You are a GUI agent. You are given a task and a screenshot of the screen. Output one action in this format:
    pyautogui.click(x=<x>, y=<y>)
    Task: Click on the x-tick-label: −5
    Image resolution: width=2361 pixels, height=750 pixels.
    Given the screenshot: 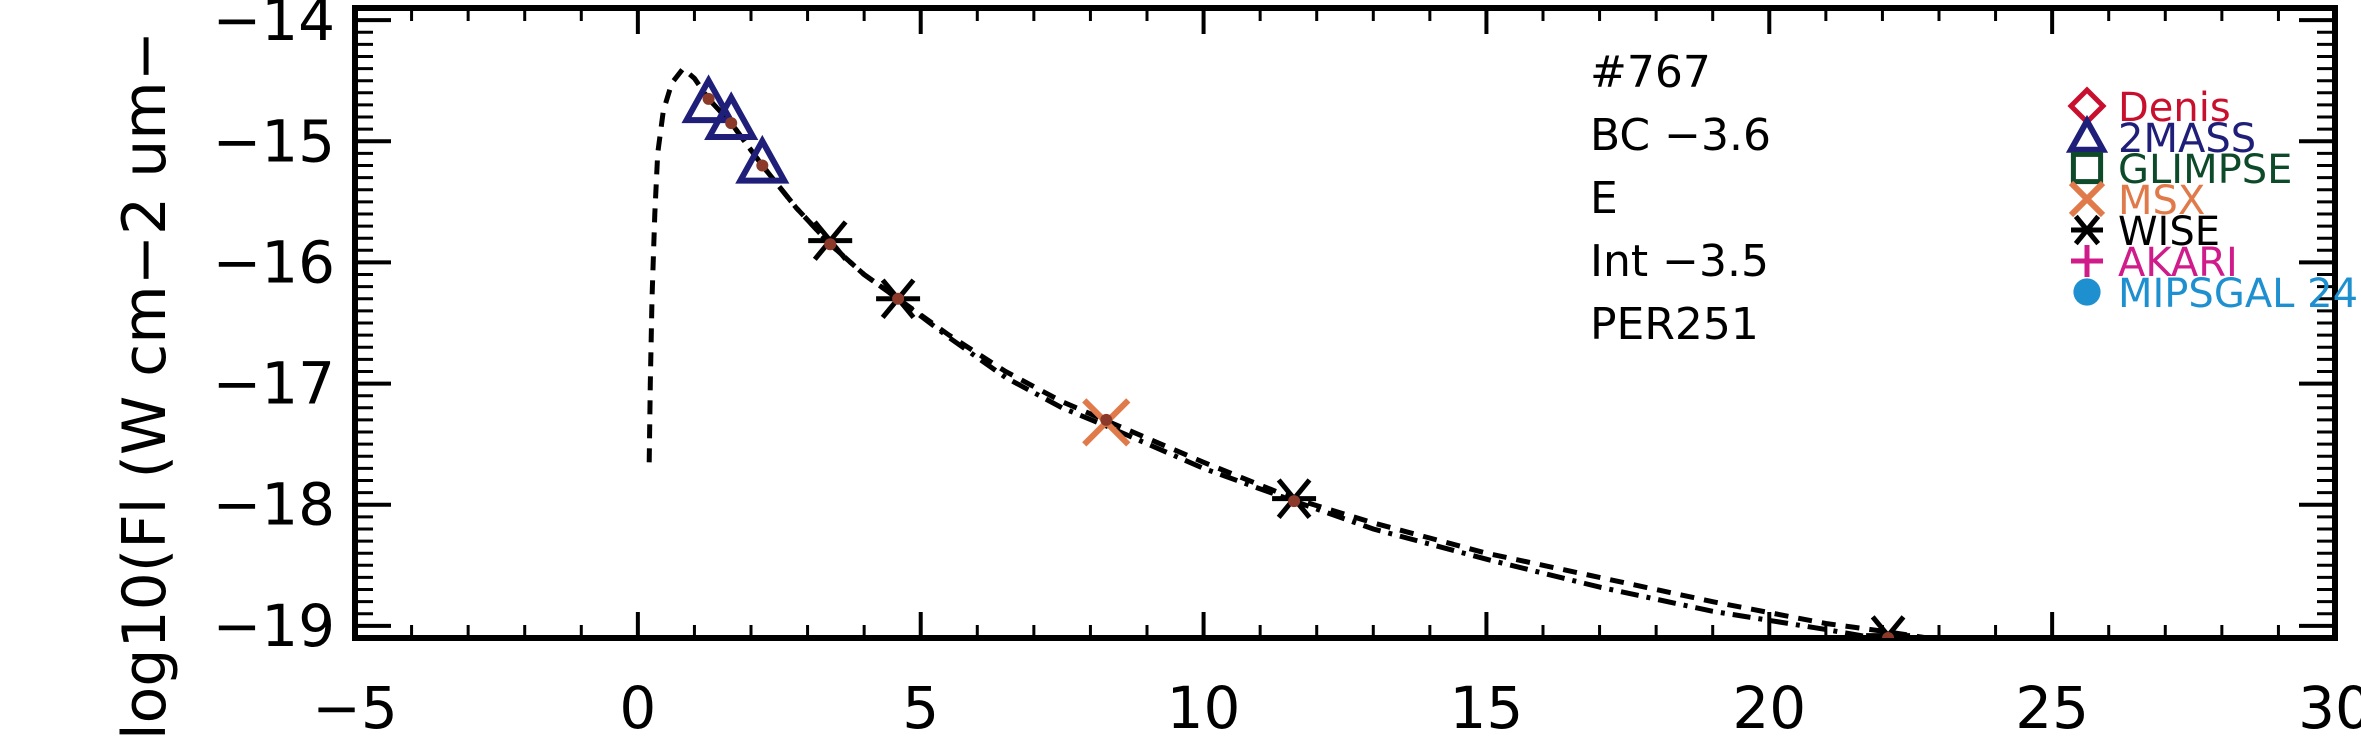 What is the action you would take?
    pyautogui.click(x=355, y=708)
    